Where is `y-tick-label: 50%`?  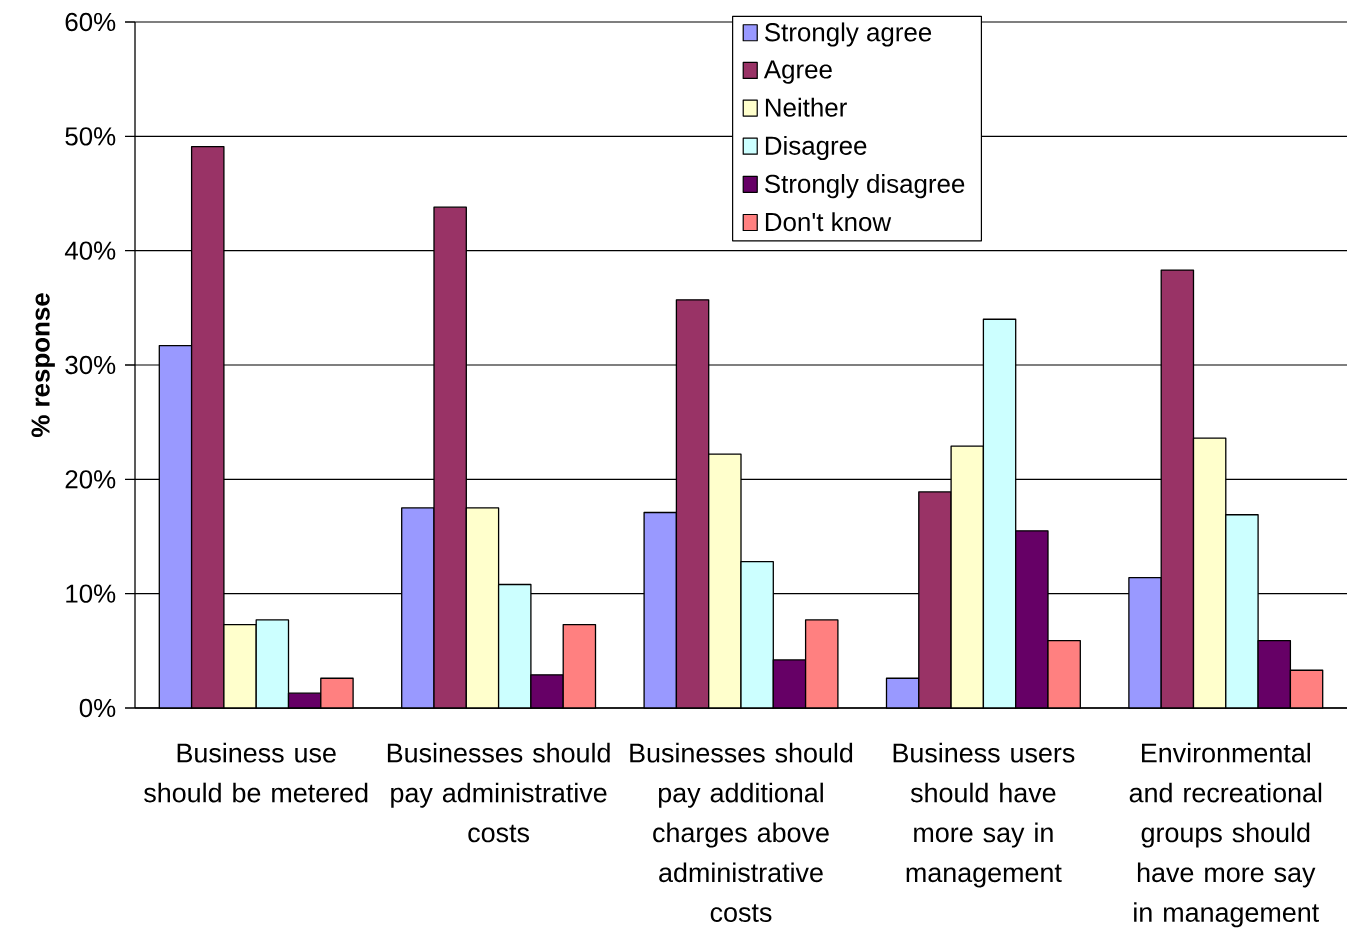 y-tick-label: 50% is located at coordinates (90, 136).